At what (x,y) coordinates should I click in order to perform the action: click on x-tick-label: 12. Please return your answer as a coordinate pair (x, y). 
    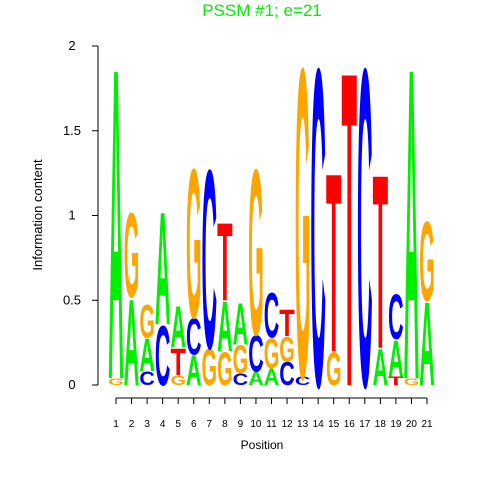
    Looking at the image, I should click on (287, 424).